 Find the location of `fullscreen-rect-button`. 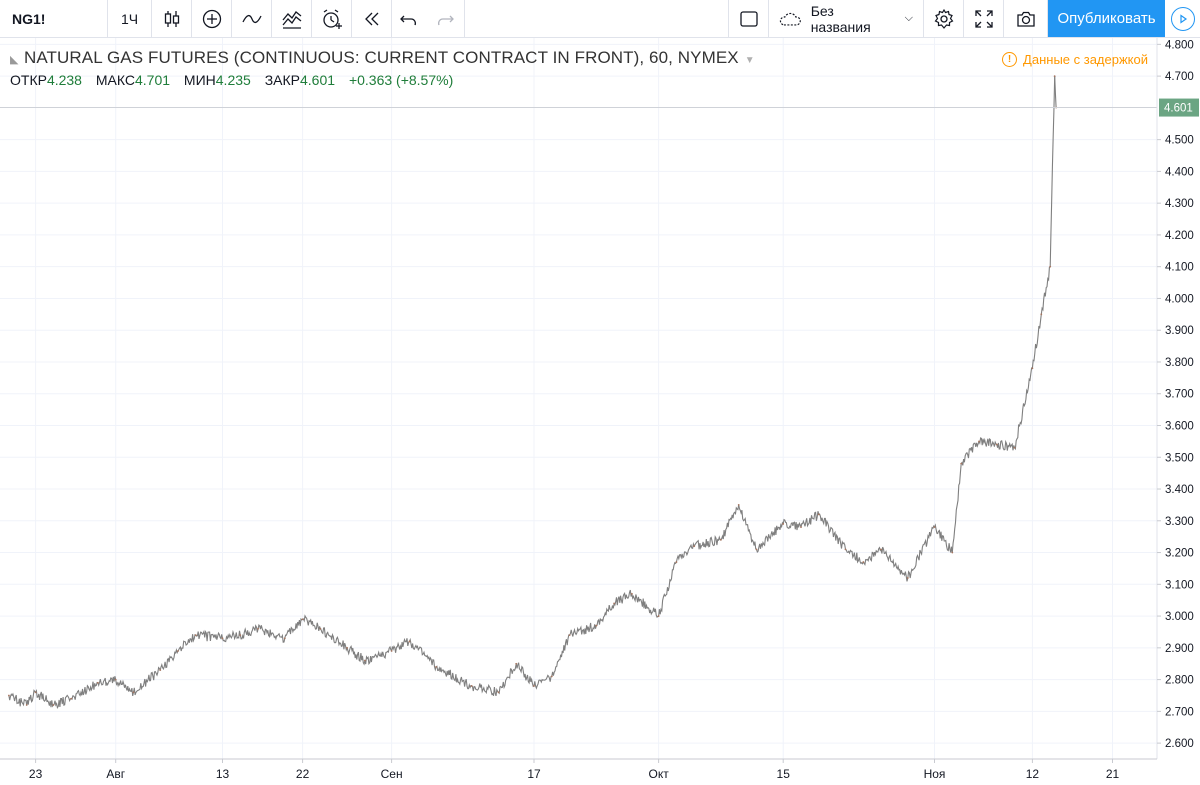

fullscreen-rect-button is located at coordinates (749, 18).